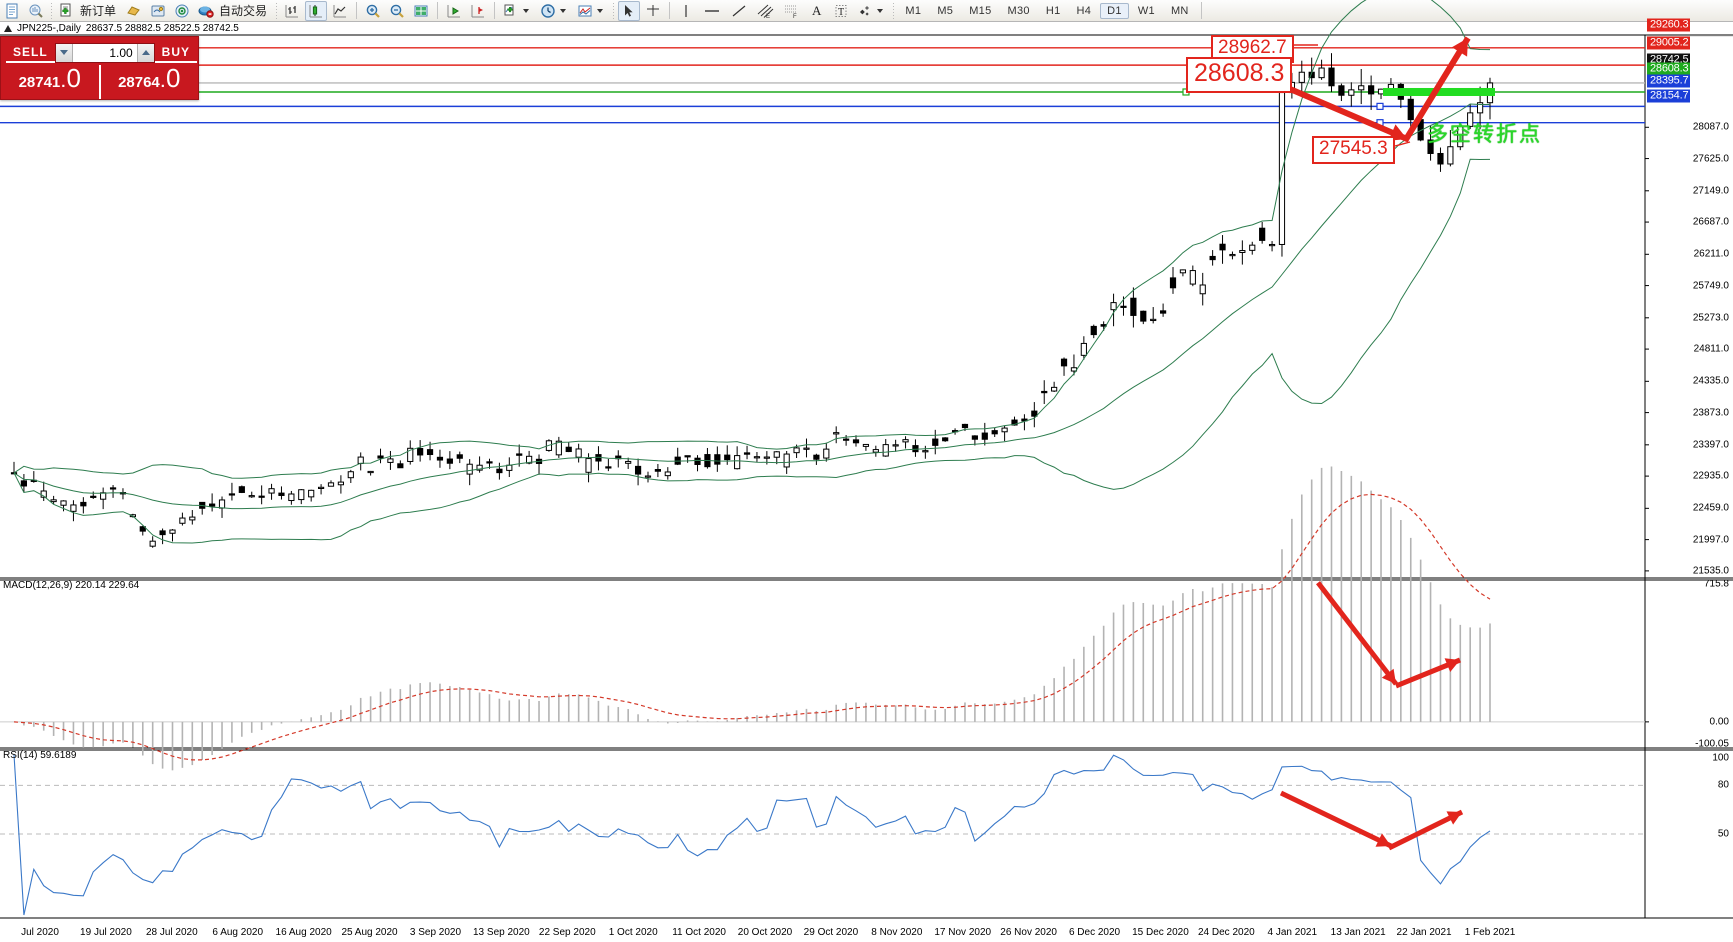  Describe the element at coordinates (182, 11) in the screenshot. I see `signals-icon` at that location.